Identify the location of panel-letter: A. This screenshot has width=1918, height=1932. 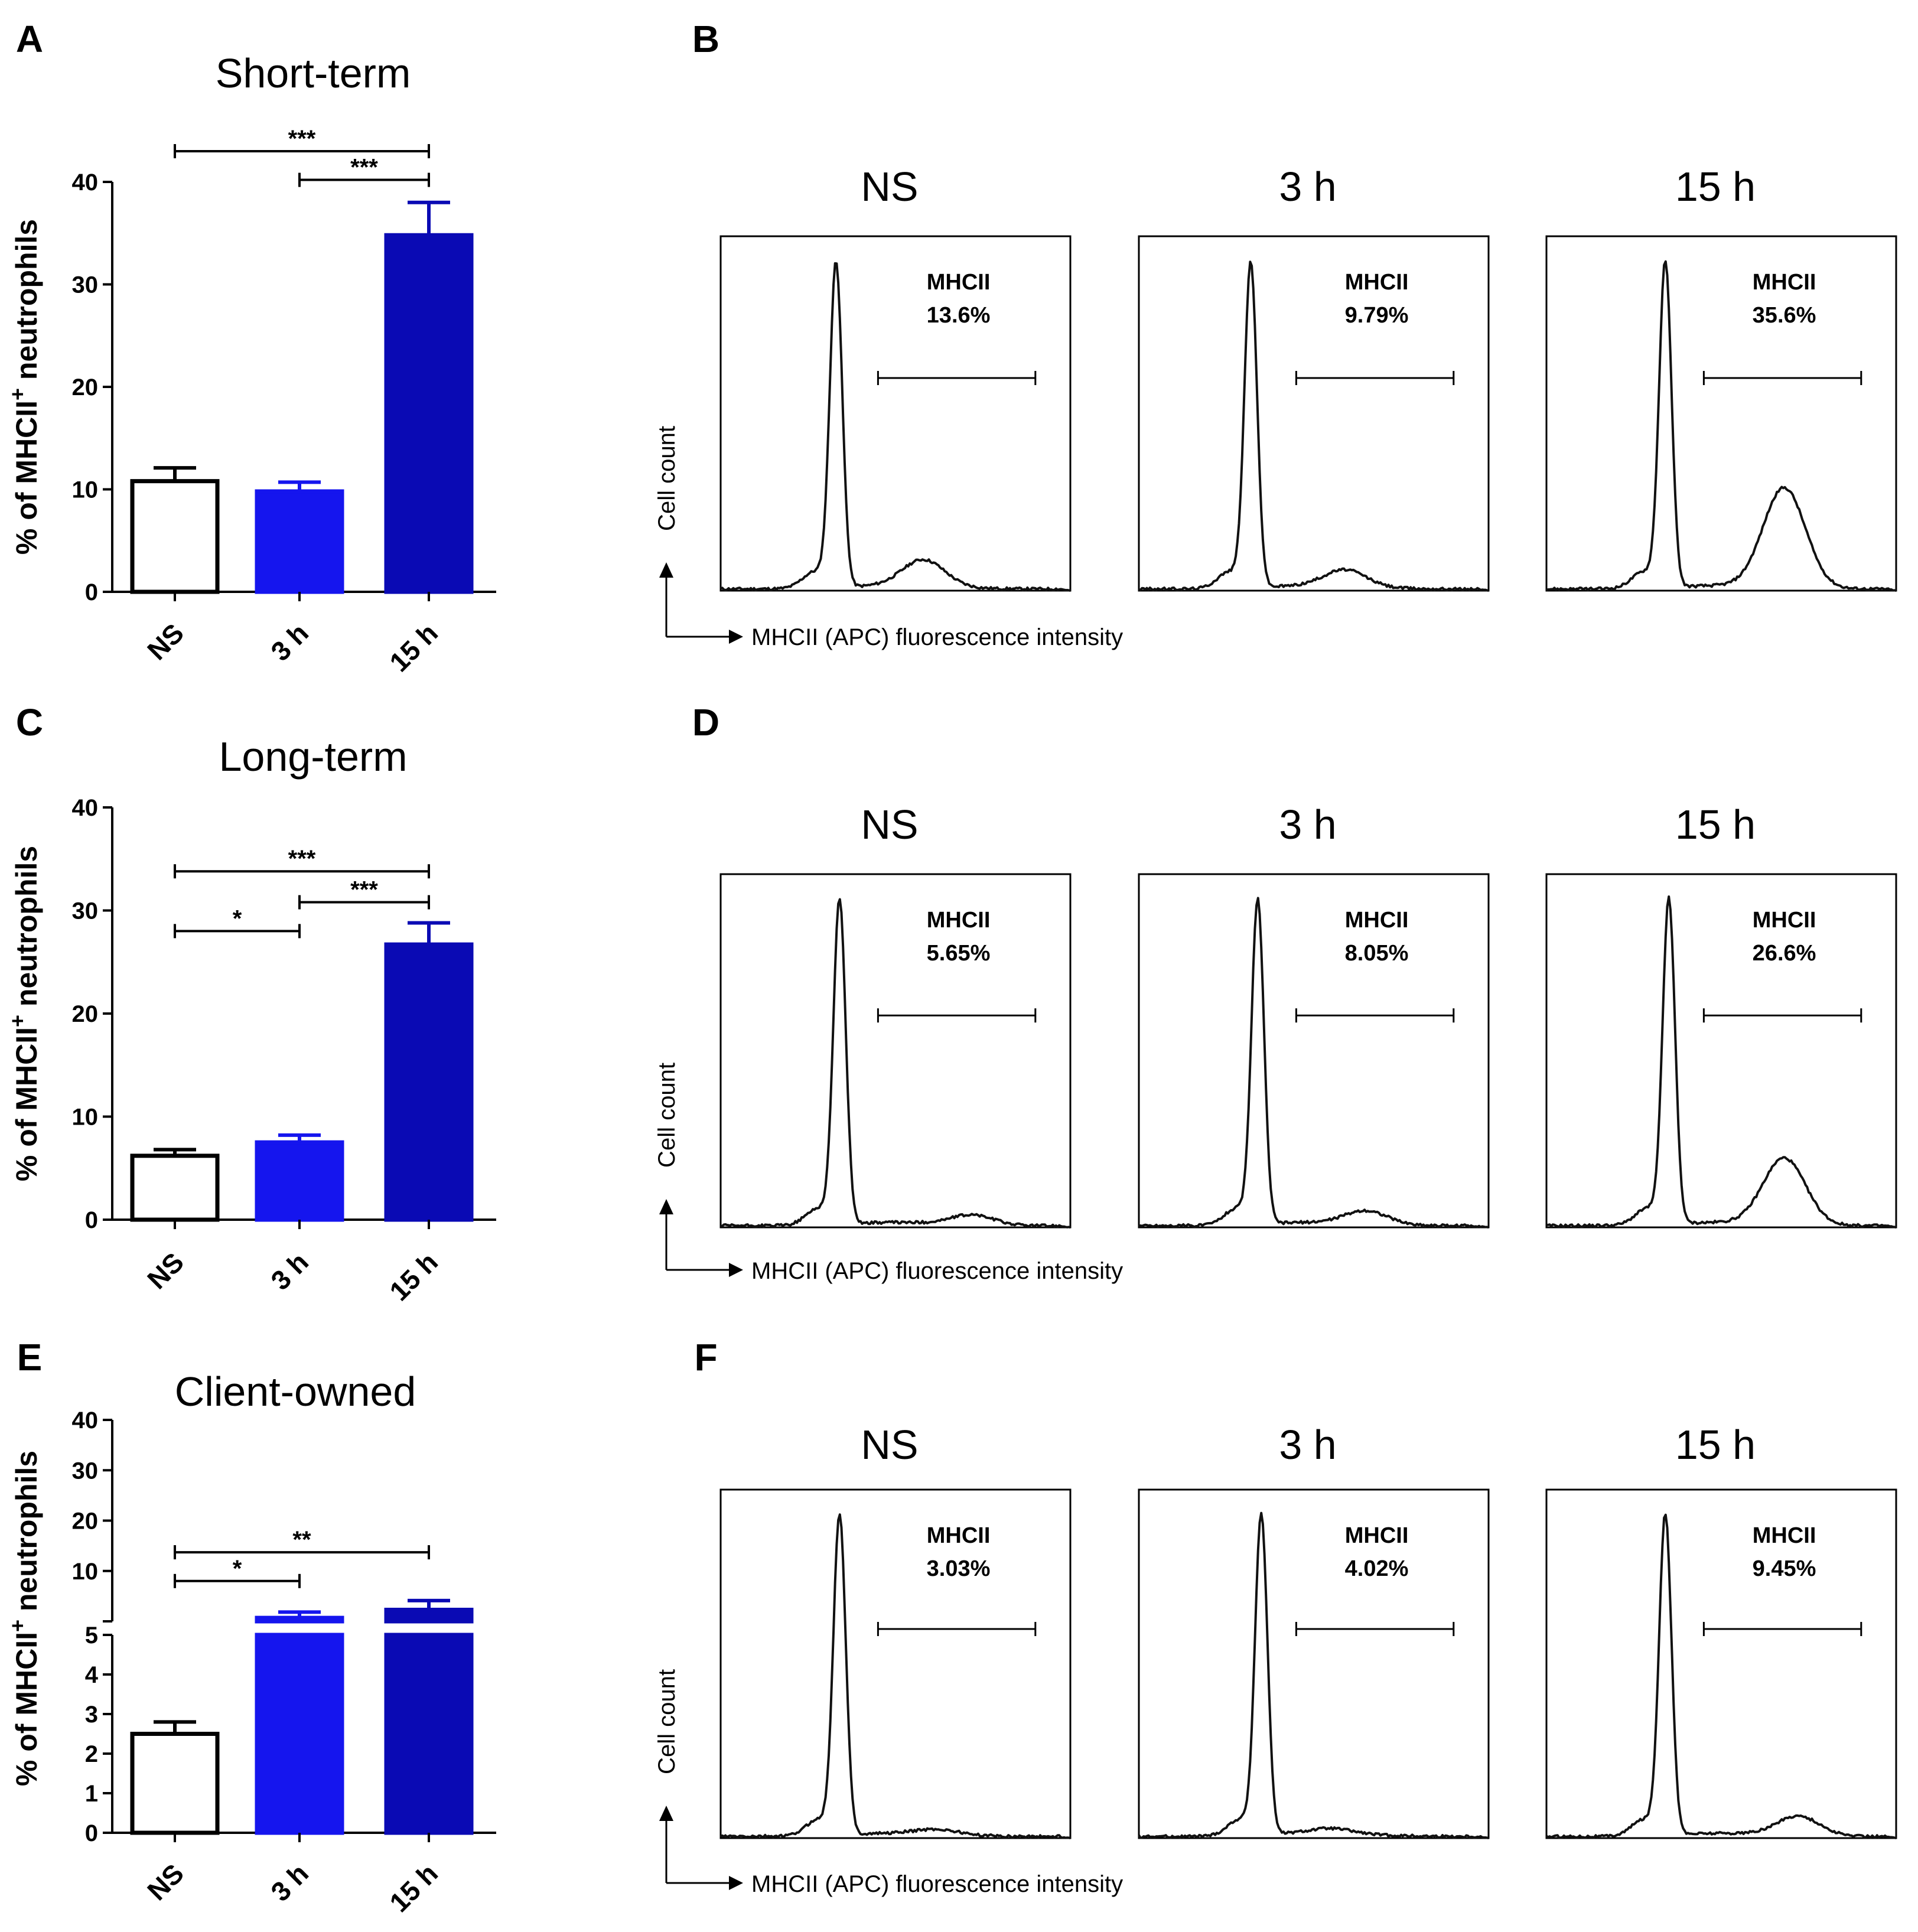
(30, 39).